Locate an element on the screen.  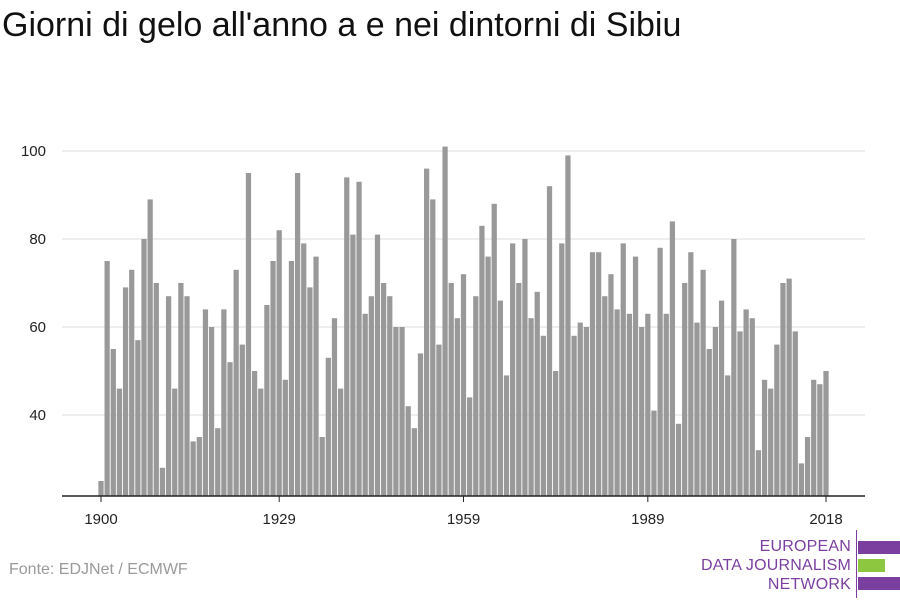
bar-1992 is located at coordinates (666, 404).